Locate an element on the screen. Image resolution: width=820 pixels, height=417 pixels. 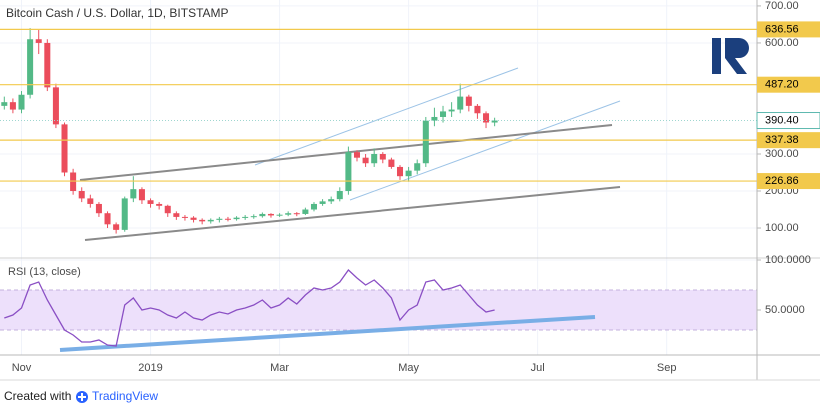
x-tick-label: Mar is located at coordinates (279, 368).